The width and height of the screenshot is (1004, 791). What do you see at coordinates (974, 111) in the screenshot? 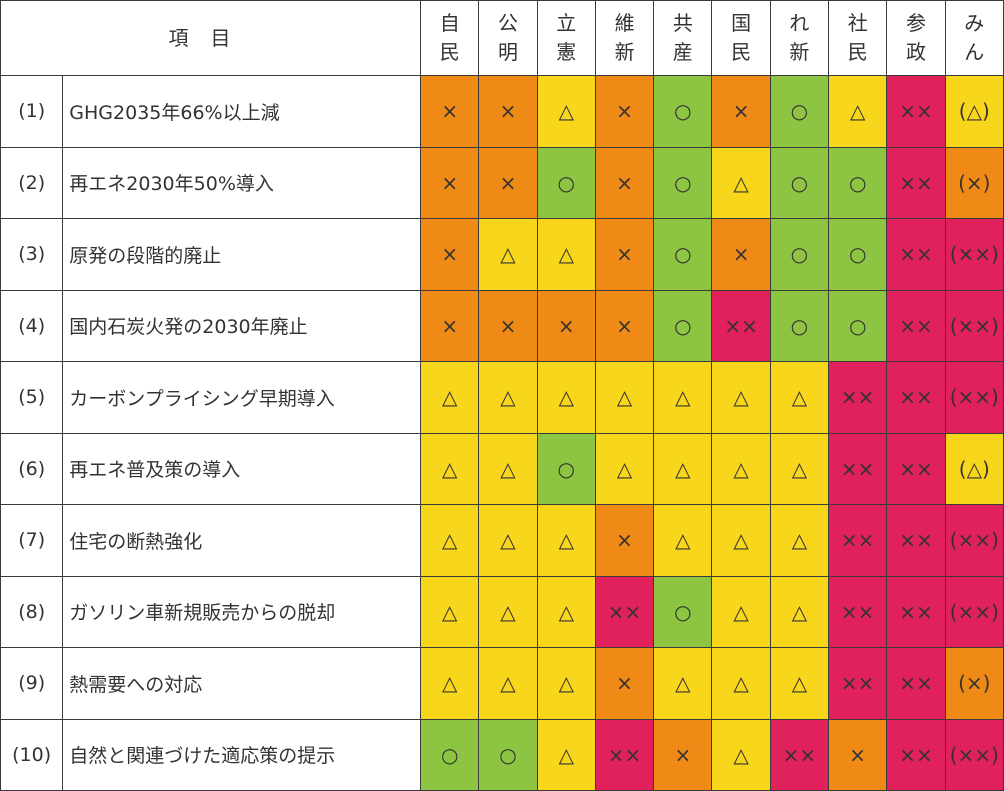
I see `rating-mark: (△)` at bounding box center [974, 111].